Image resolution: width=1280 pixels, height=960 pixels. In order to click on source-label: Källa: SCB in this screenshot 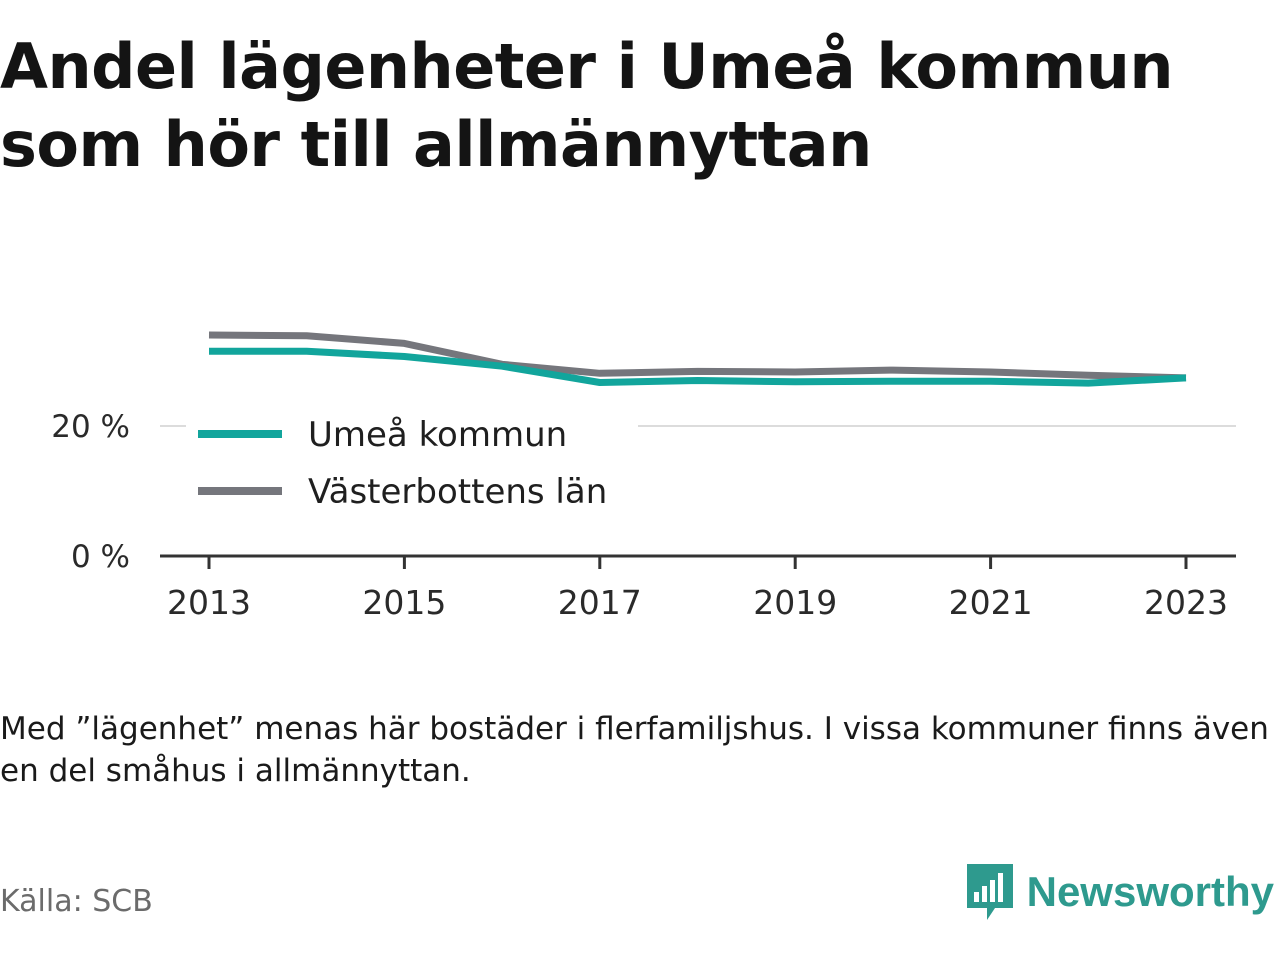, I will do `click(76, 901)`.